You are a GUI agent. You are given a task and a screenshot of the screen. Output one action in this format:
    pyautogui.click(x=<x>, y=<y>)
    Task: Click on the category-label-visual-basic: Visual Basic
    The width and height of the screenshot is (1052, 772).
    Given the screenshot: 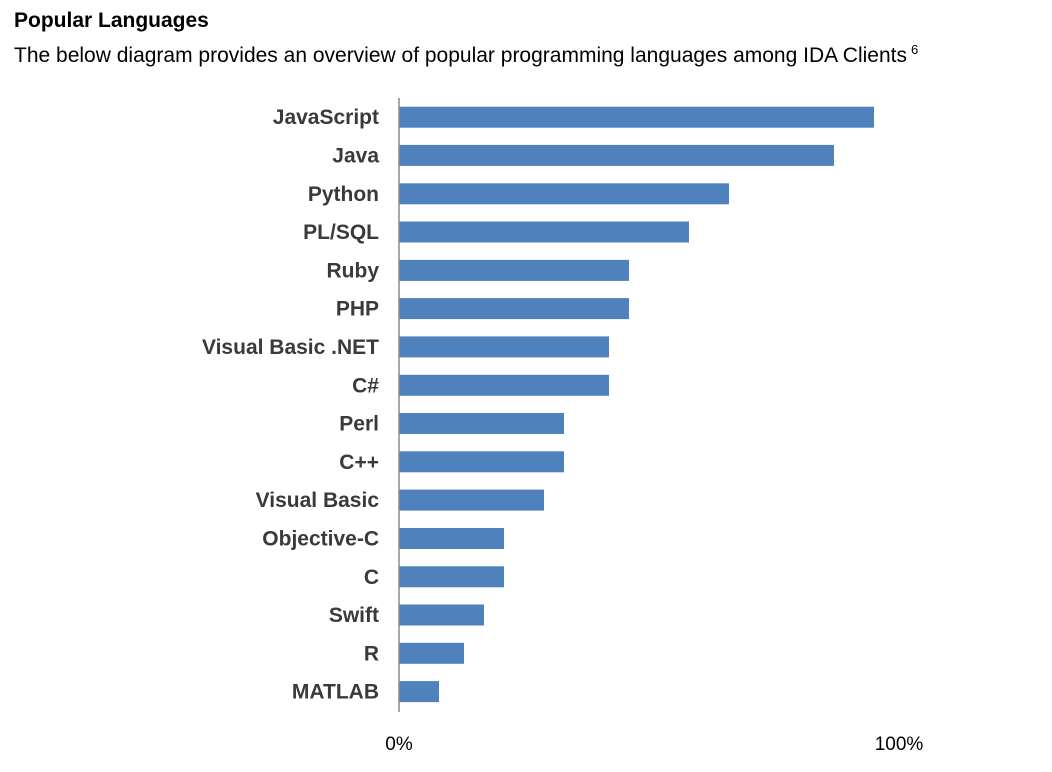 What is the action you would take?
    pyautogui.click(x=318, y=500)
    